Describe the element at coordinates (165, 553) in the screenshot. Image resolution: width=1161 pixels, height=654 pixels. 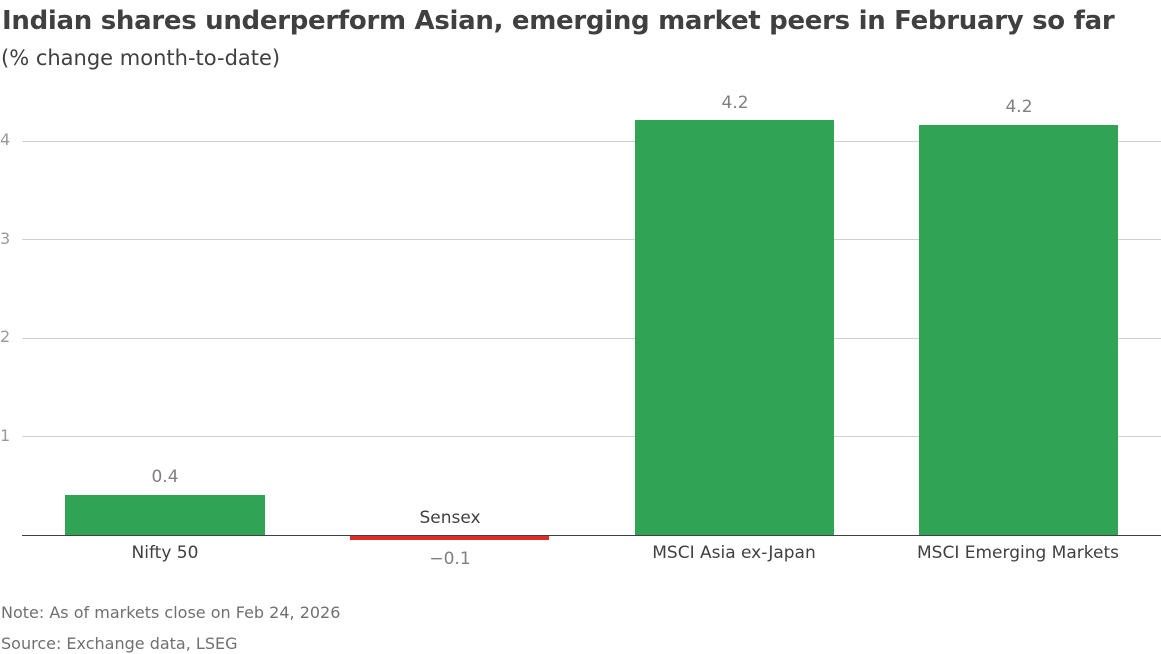
I see `category-label-nifty-50: Nifty 50` at that location.